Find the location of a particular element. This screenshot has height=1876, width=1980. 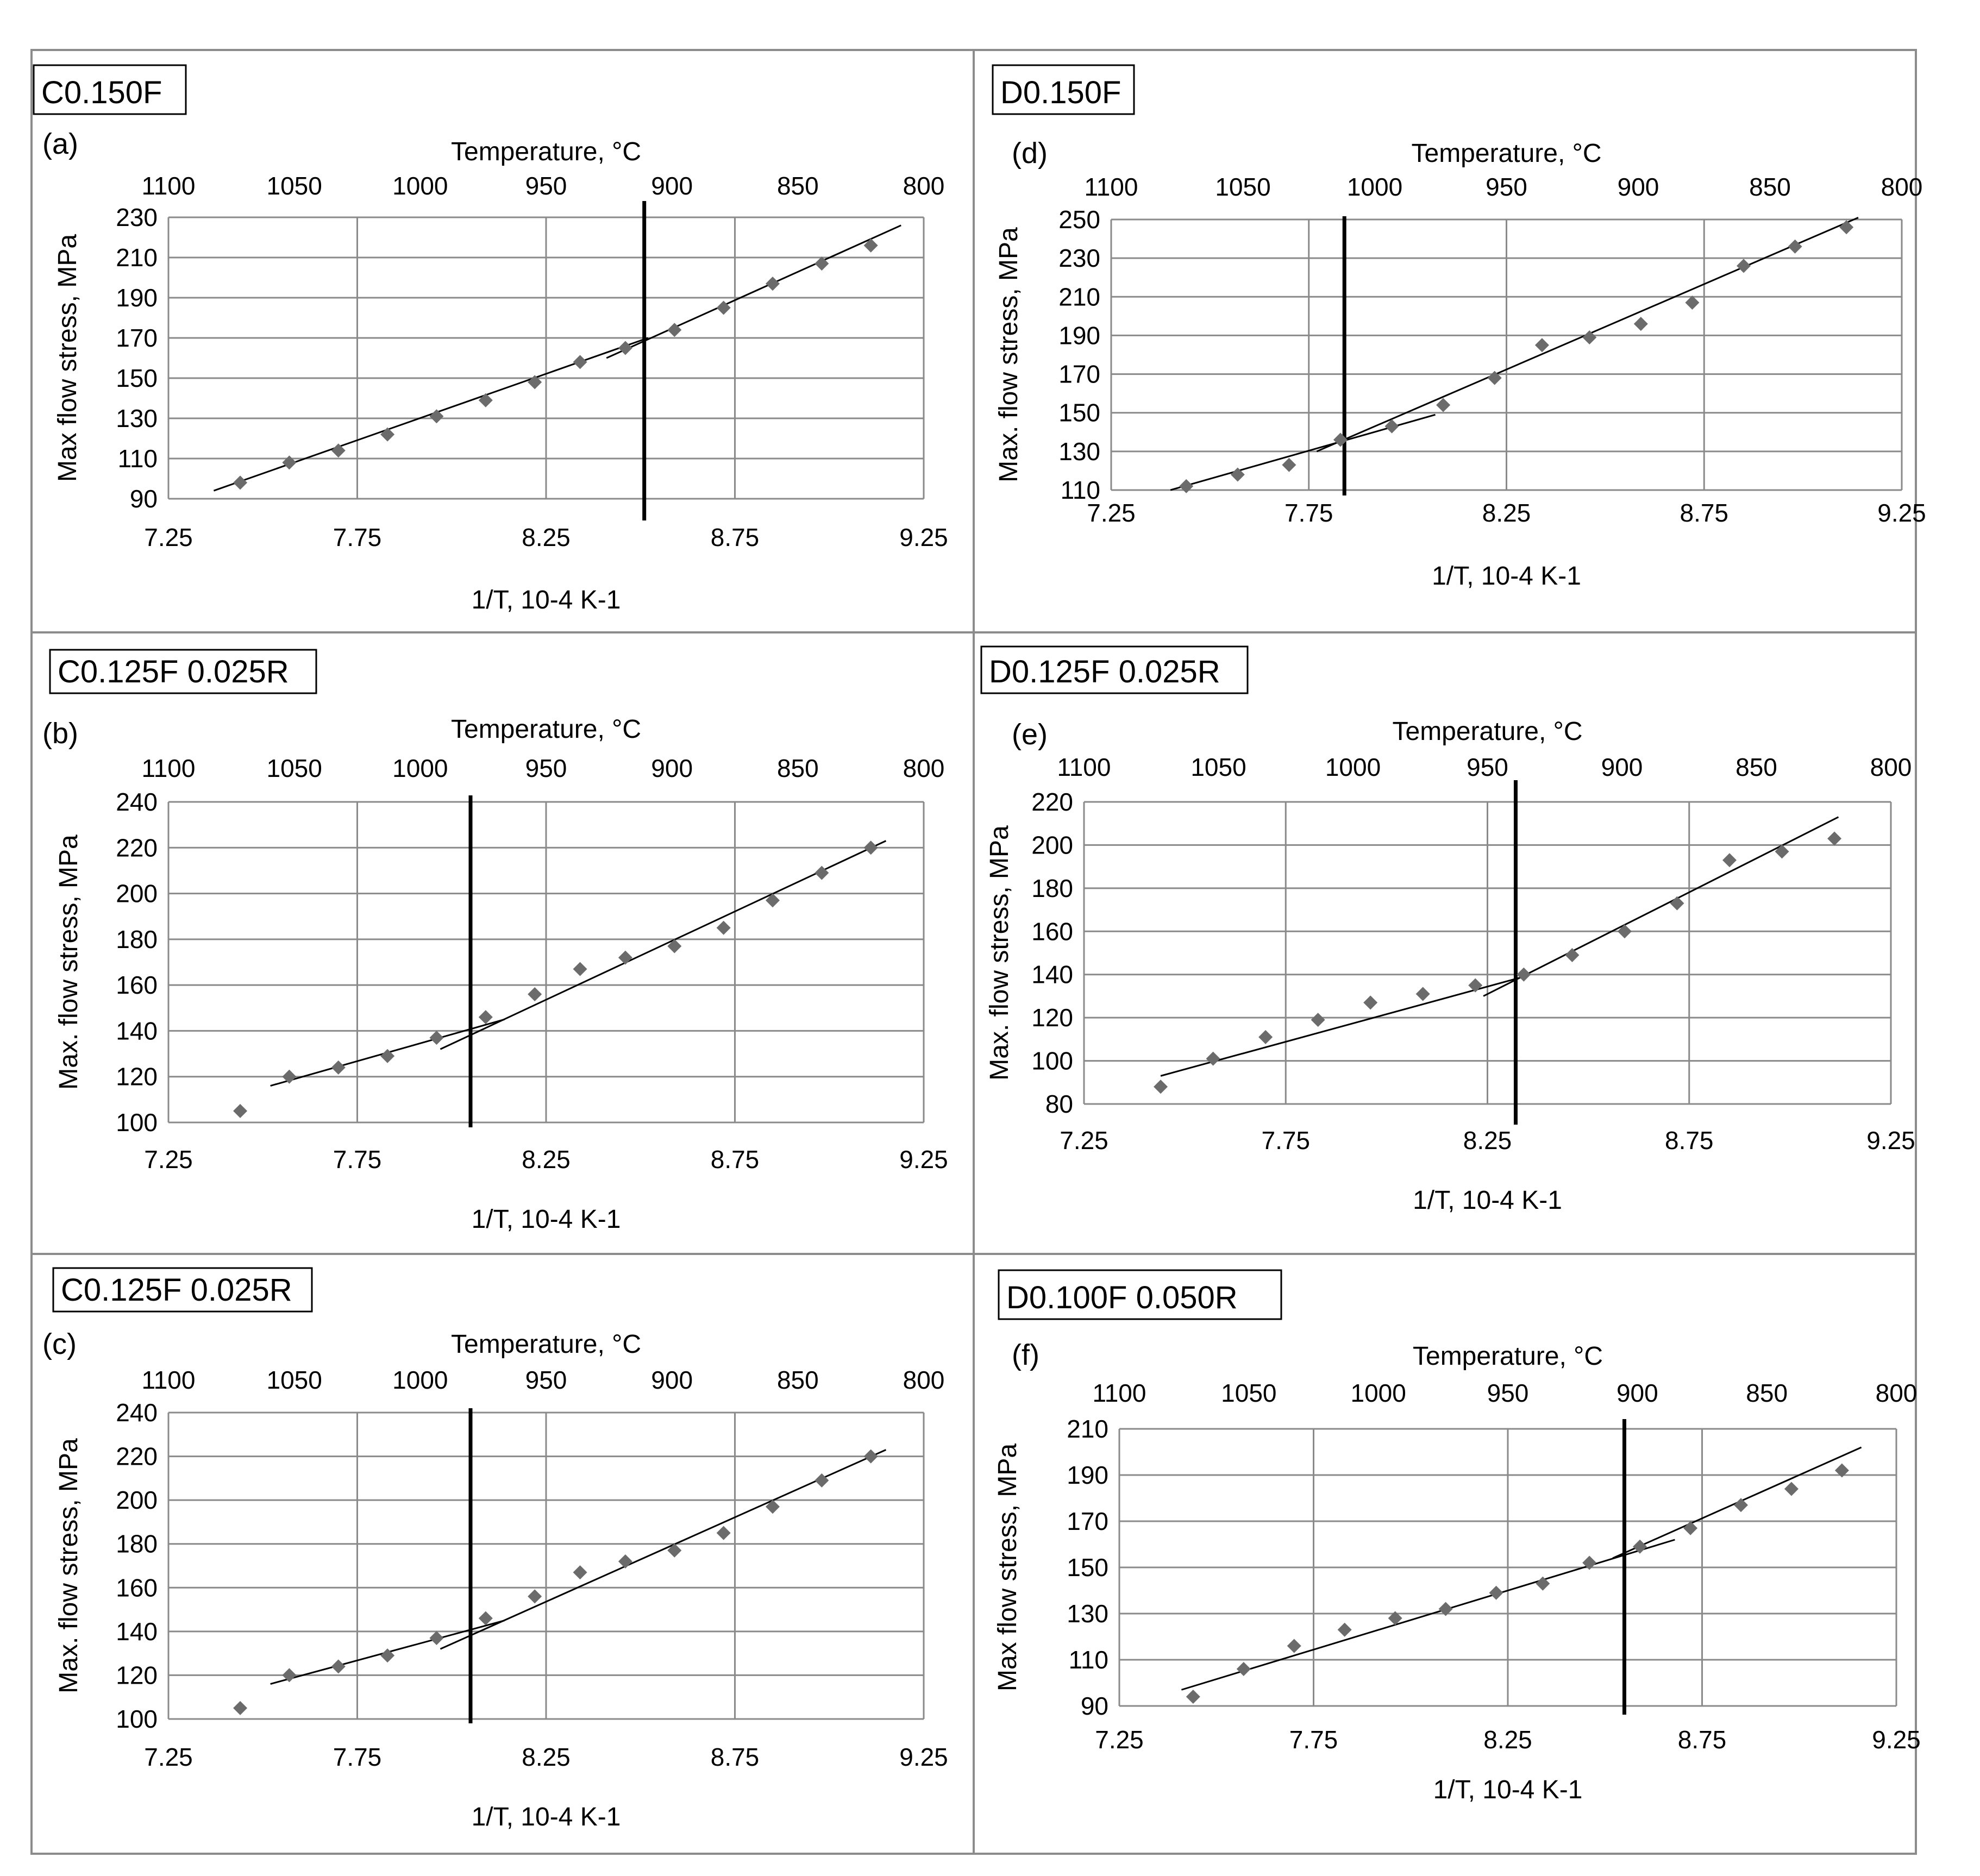

y-tick-label: 140 is located at coordinates (137, 1031).